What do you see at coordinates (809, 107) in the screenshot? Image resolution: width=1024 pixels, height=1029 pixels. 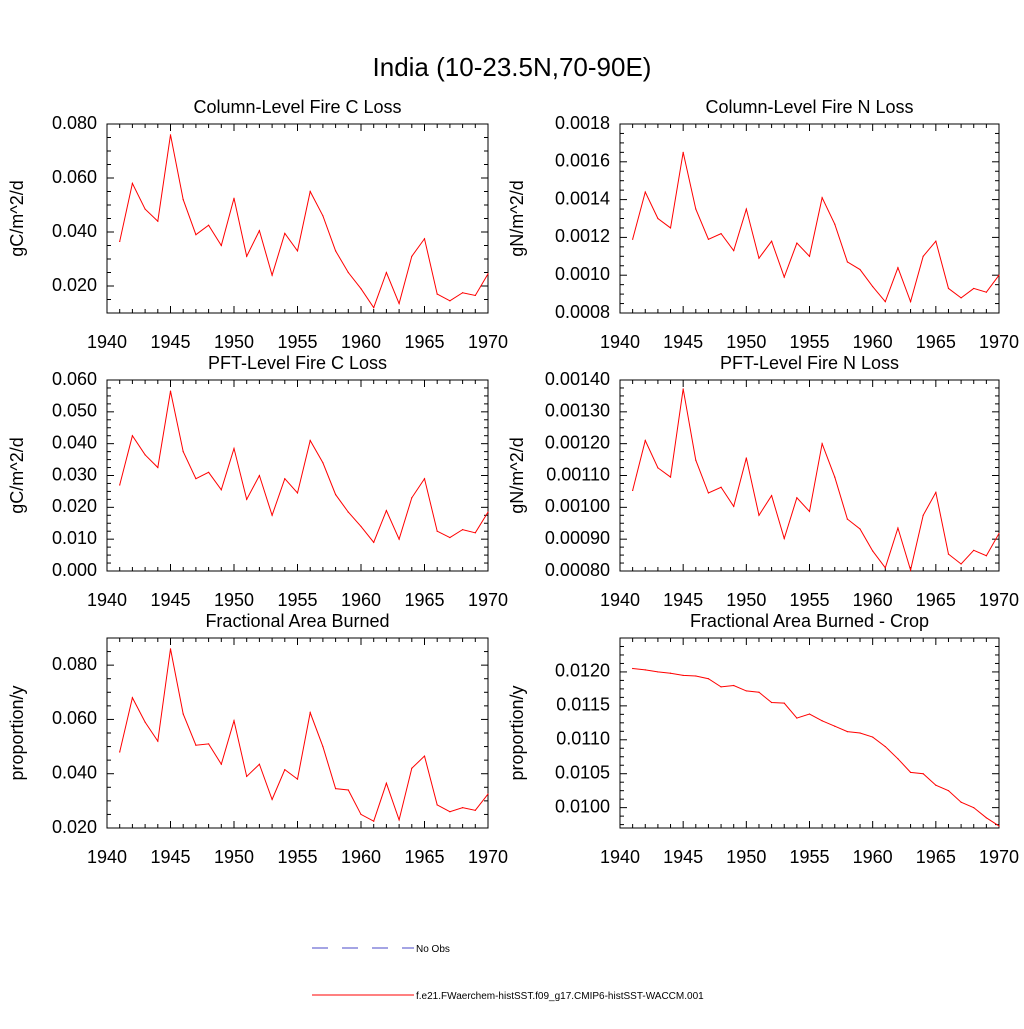 I see `panel-title: Column-Level Fire N Loss` at bounding box center [809, 107].